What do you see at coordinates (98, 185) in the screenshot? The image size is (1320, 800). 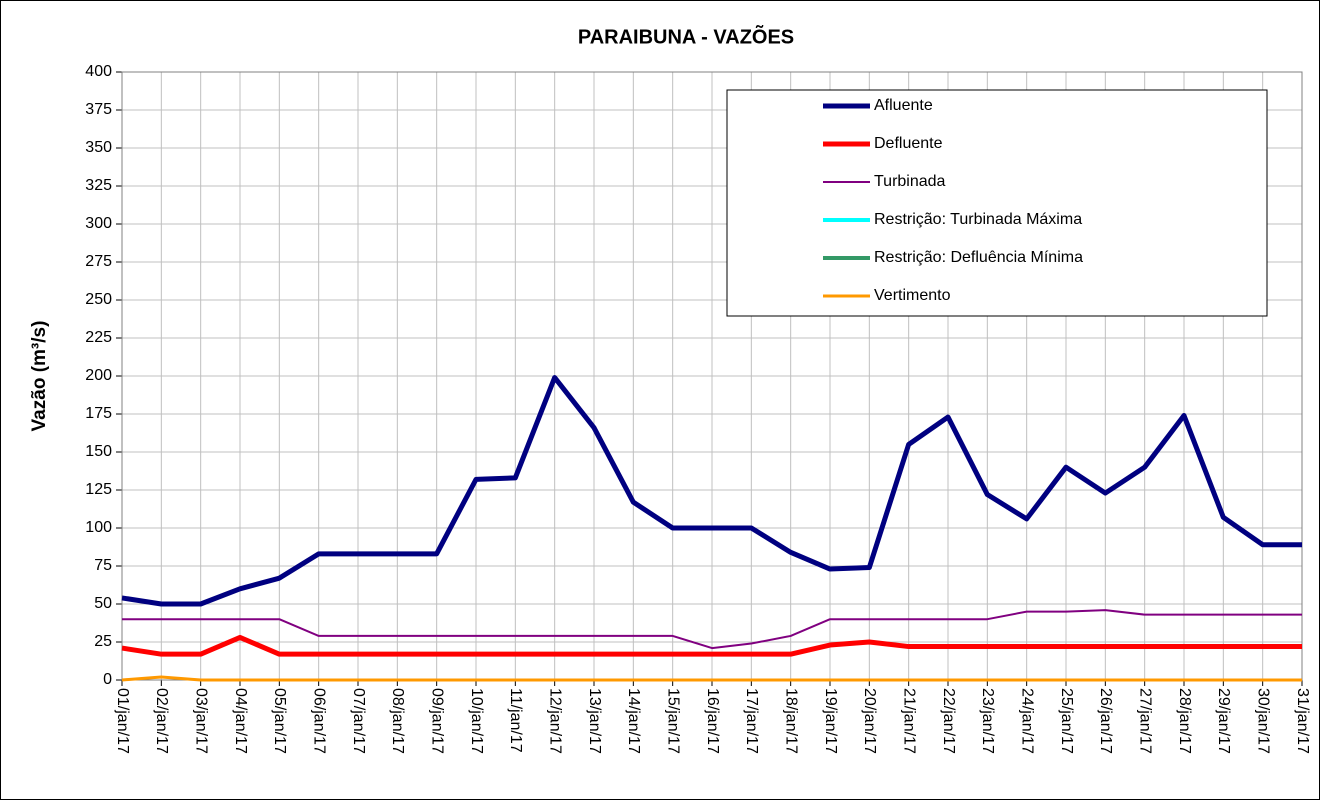 I see `y-tick-label: 325` at bounding box center [98, 185].